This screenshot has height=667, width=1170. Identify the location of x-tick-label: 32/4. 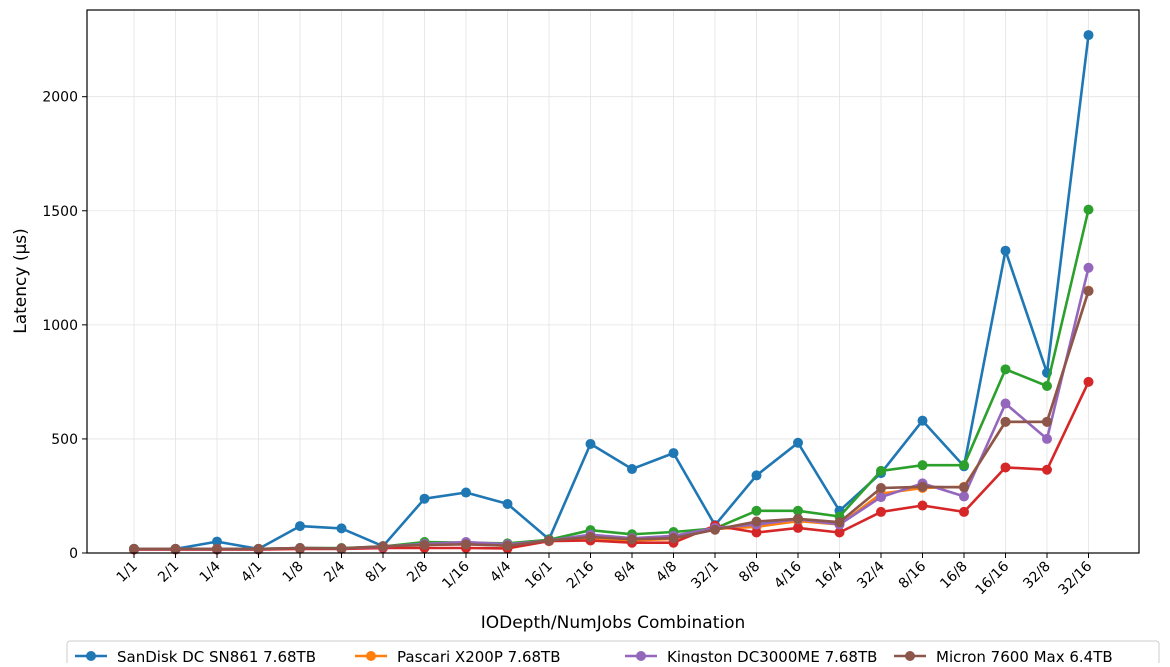
(871, 575).